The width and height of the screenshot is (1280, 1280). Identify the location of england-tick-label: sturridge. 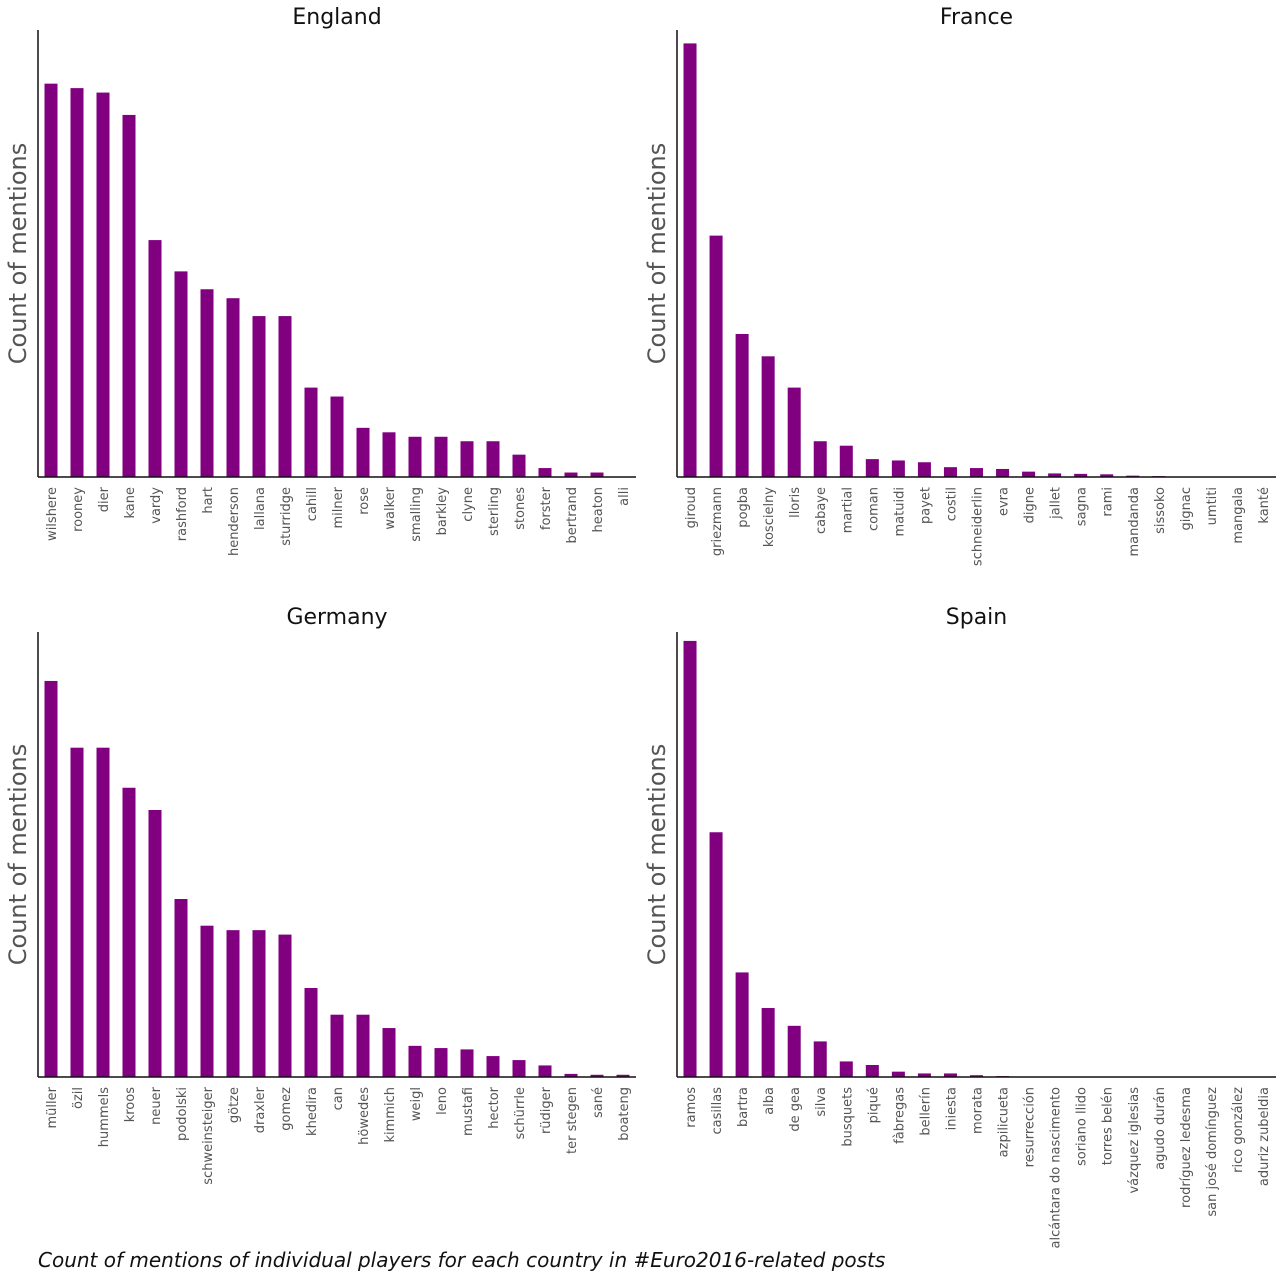
(286, 516).